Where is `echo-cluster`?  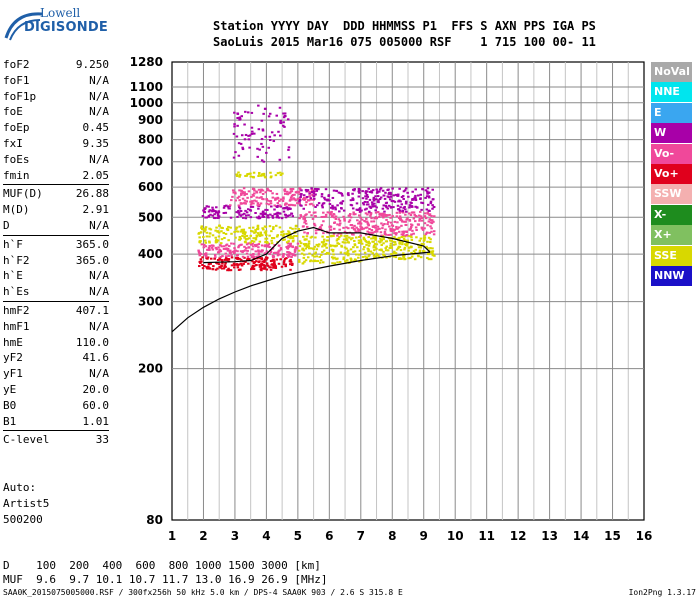 echo-cluster is located at coordinates (248, 212).